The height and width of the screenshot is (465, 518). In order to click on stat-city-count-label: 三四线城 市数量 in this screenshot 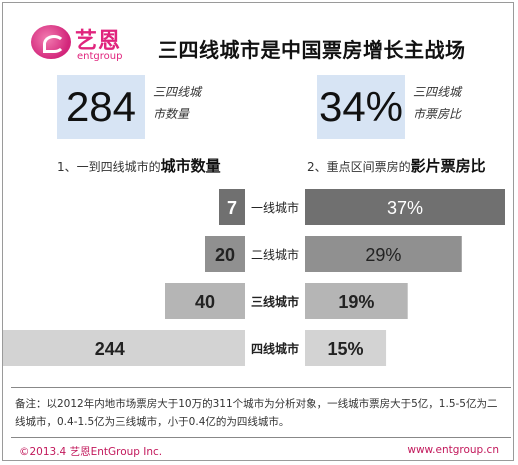, I will do `click(177, 103)`.